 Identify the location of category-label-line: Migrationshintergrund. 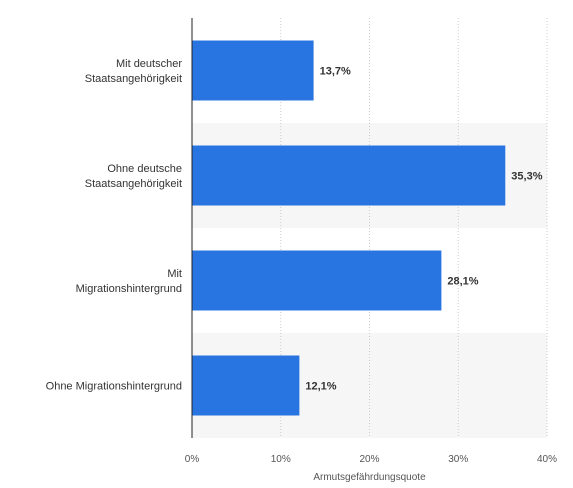
(129, 289).